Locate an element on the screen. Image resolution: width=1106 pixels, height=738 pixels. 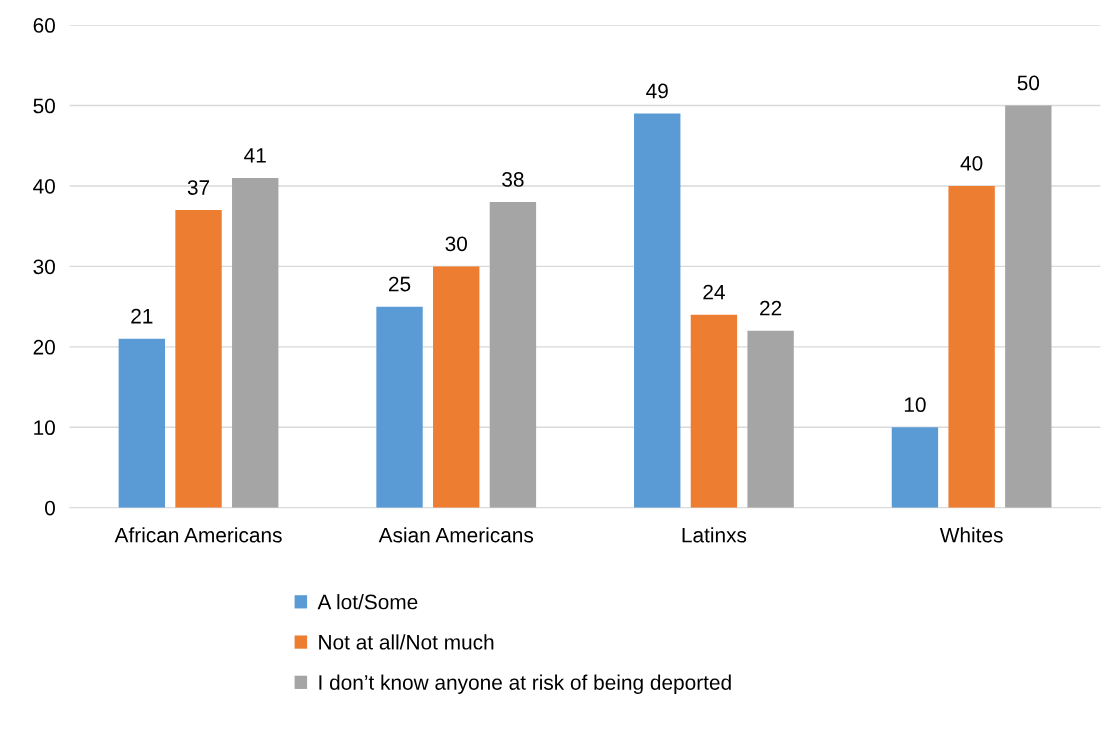
y-tick-label: 0 is located at coordinates (50, 508).